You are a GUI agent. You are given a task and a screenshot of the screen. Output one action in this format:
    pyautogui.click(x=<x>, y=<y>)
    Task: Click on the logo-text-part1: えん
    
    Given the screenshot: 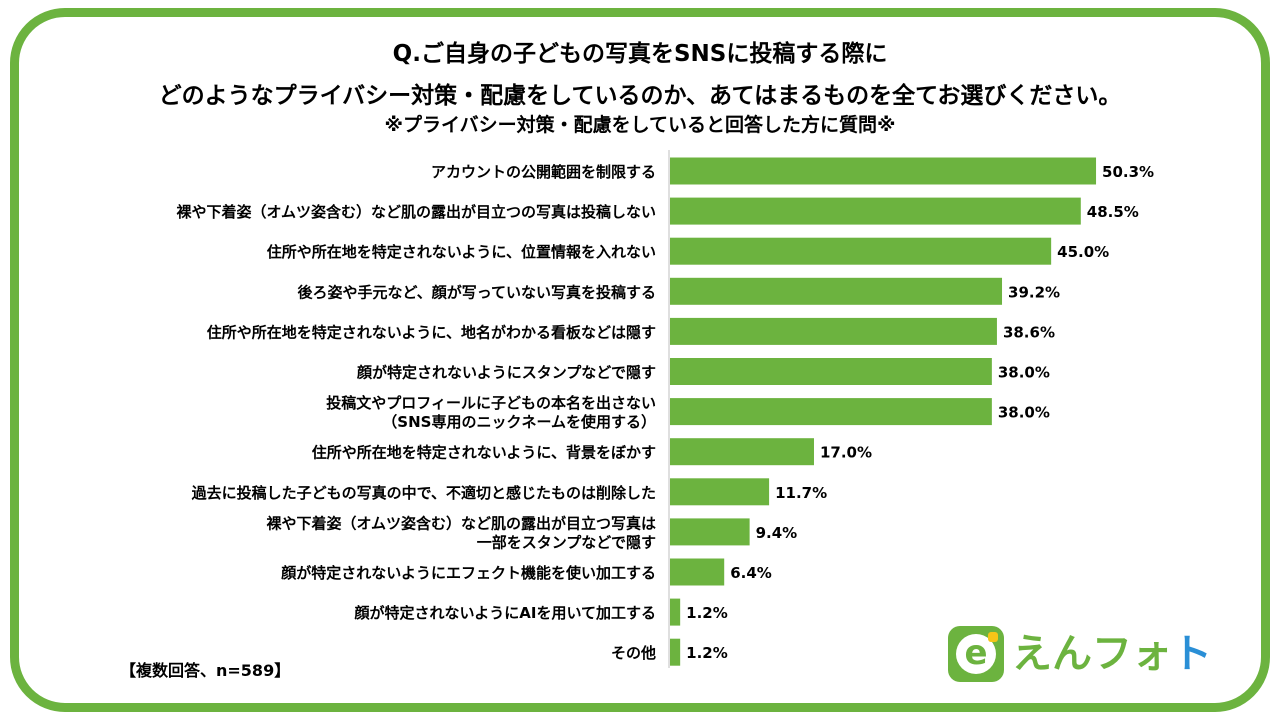 What is the action you would take?
    pyautogui.click(x=1052, y=654)
    